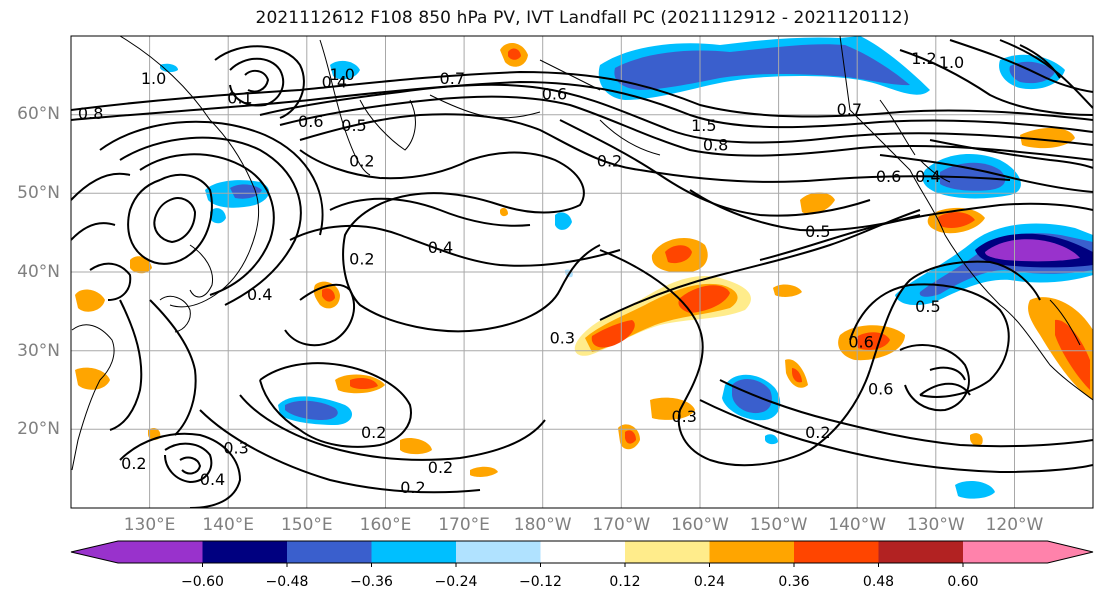 The height and width of the screenshot is (601, 1105). Describe the element at coordinates (1070, 552) in the screenshot. I see `colorbar-right-extend` at that location.